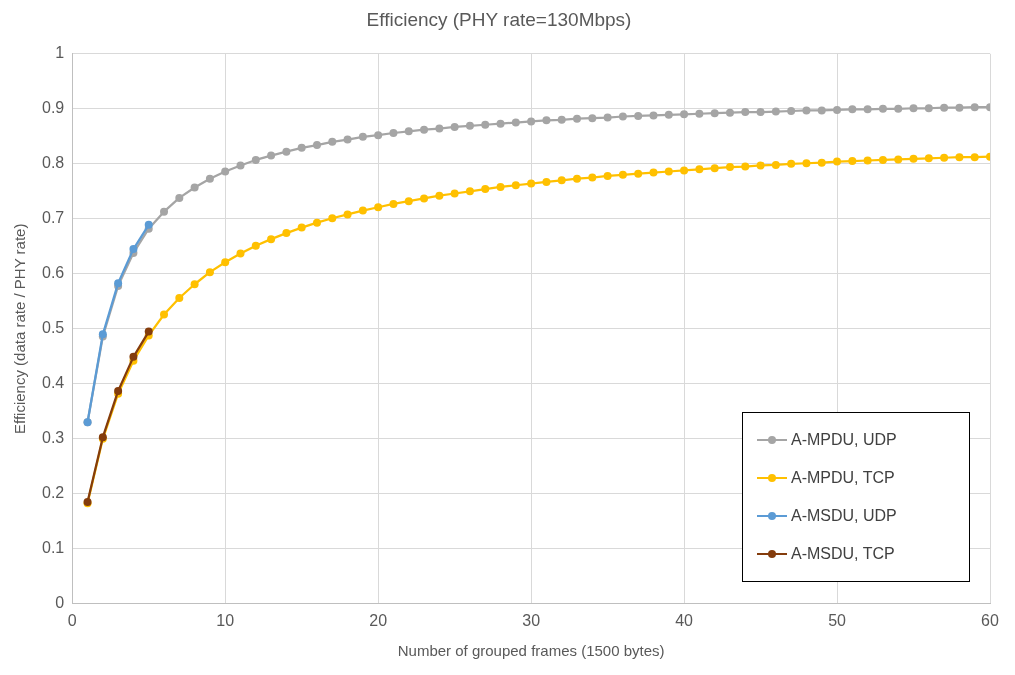 This screenshot has height=675, width=1015. Describe the element at coordinates (53, 218) in the screenshot. I see `y-tick-label: 0.7` at that location.